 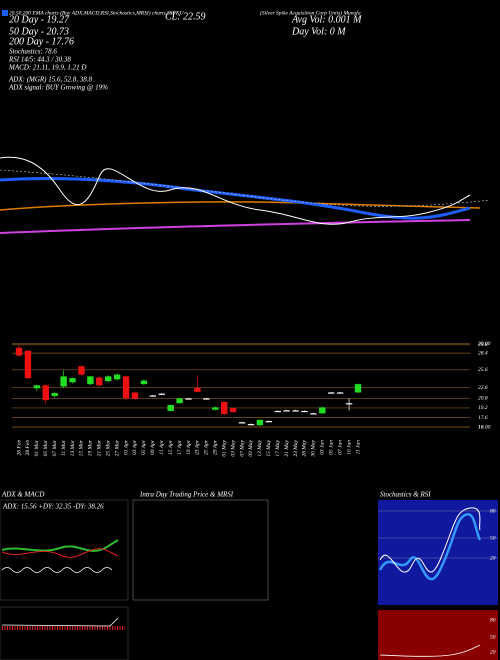 What do you see at coordinates (58, 88) in the screenshot?
I see `indicator: ADX signal: BUY Growing @ 19%` at bounding box center [58, 88].